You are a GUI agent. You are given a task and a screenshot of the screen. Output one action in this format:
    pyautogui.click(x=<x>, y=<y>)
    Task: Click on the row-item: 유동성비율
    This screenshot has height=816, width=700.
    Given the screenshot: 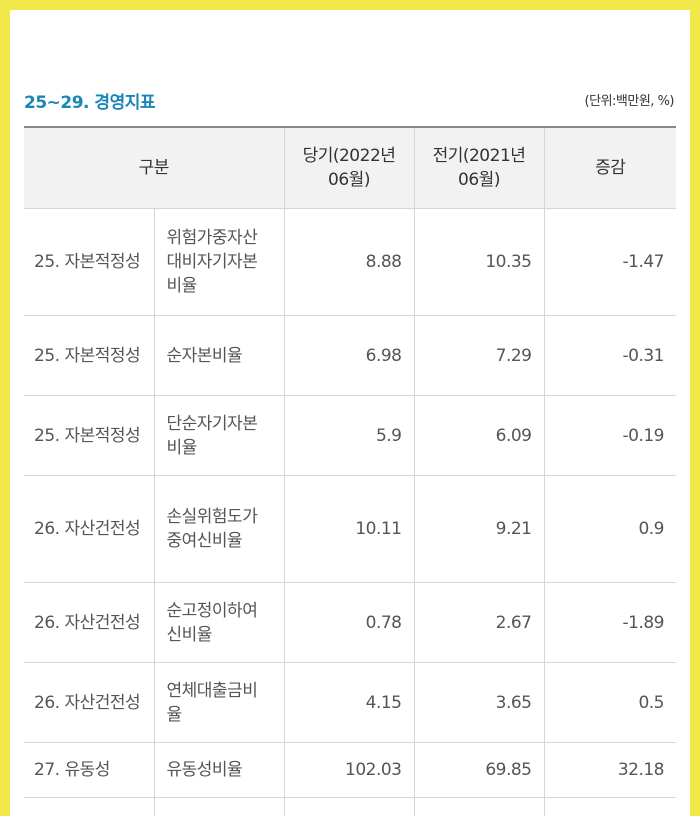 What is the action you would take?
    pyautogui.click(x=219, y=770)
    